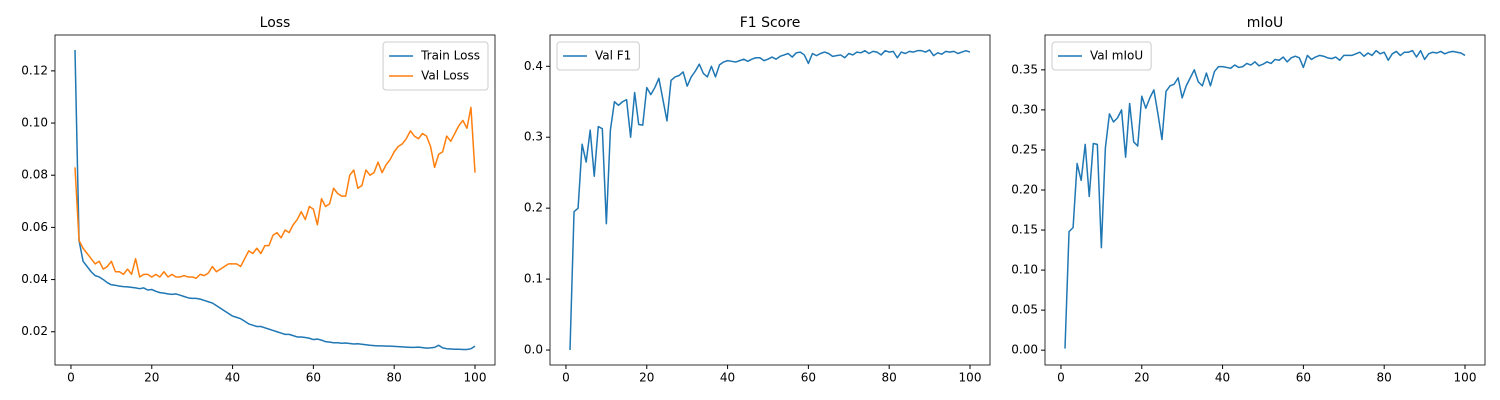  Describe the element at coordinates (34, 227) in the screenshot. I see `y-tick-label: 0.06` at that location.